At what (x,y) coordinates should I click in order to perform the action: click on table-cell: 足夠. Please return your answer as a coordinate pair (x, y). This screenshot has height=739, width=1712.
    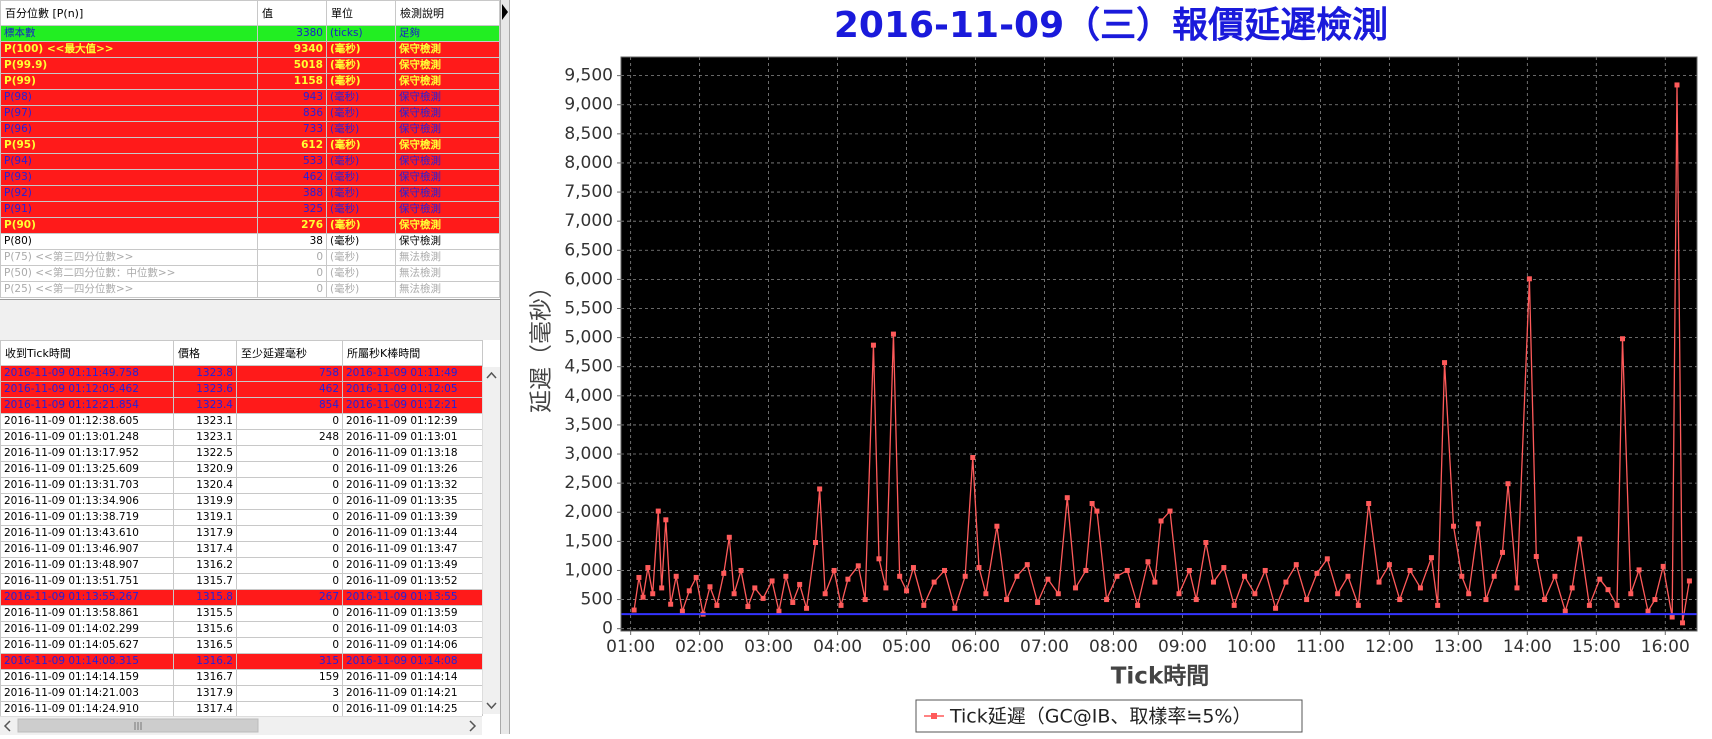
    Looking at the image, I should click on (447, 33).